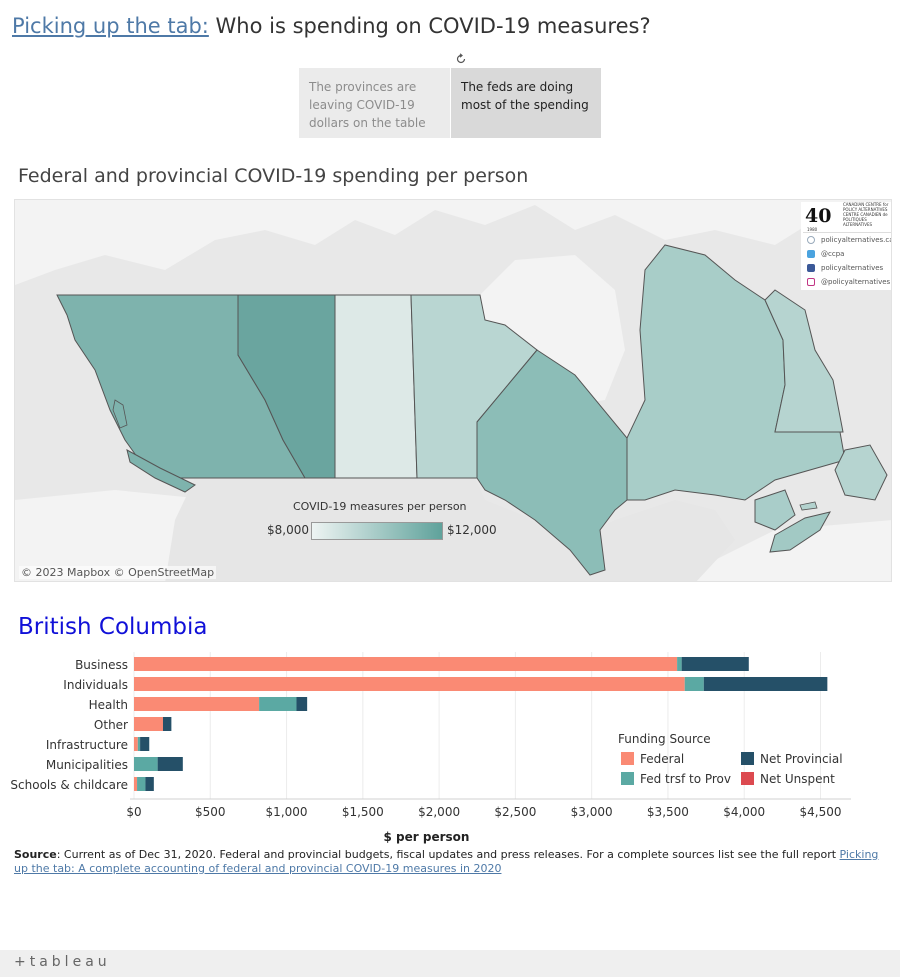 This screenshot has height=977, width=900. What do you see at coordinates (861, 472) in the screenshot?
I see `province-newfoundland` at bounding box center [861, 472].